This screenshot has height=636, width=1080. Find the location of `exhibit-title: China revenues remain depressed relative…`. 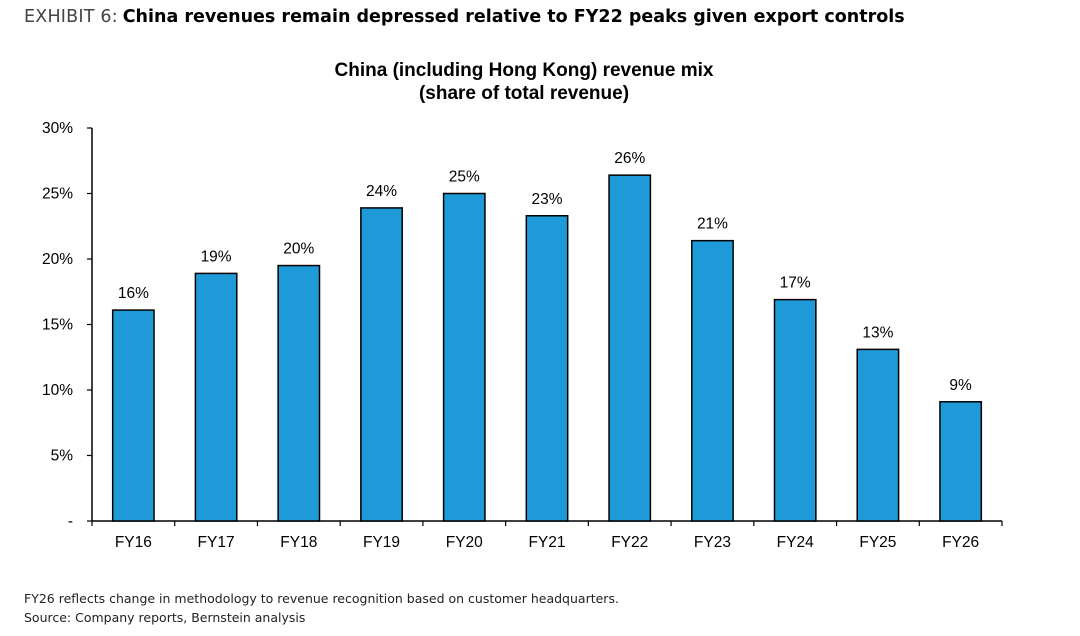

exhibit-title: China revenues remain depressed relative… is located at coordinates (513, 17).